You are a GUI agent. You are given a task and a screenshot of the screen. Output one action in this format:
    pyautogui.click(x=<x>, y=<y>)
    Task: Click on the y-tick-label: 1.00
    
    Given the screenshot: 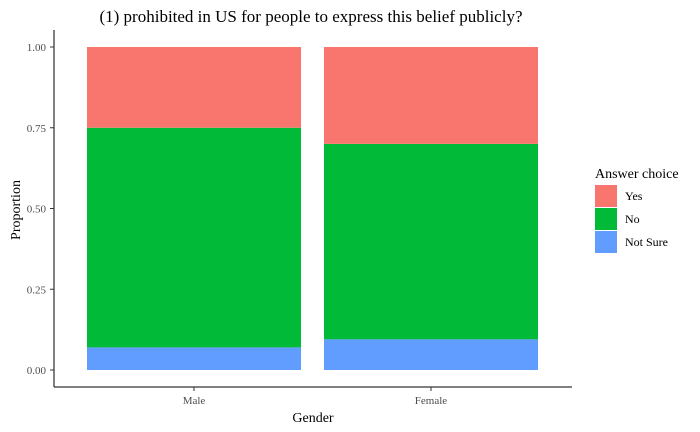 What is the action you would take?
    pyautogui.click(x=37, y=48)
    